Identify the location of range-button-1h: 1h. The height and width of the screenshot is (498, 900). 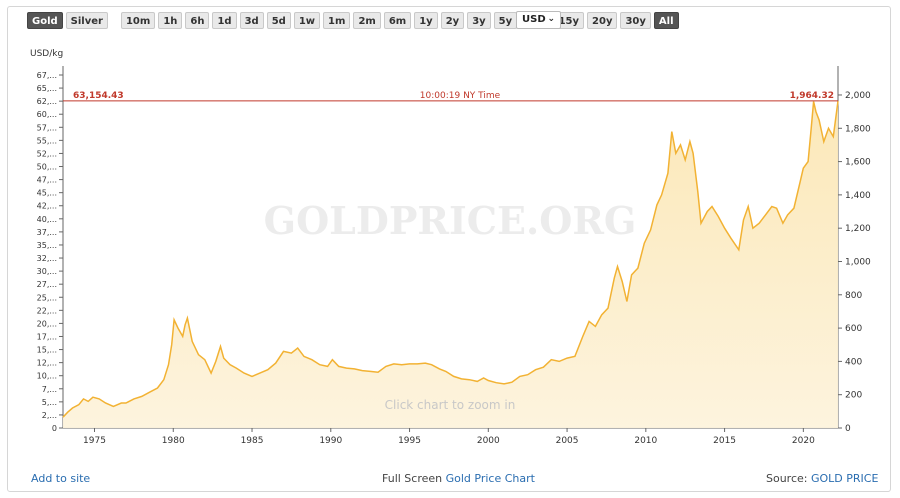
(170, 20).